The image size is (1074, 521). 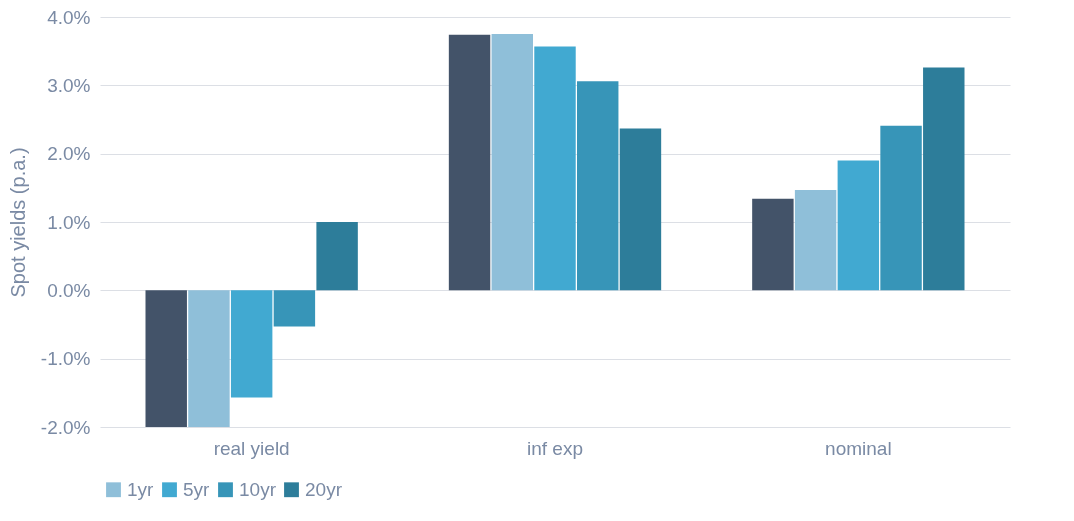 What do you see at coordinates (65, 427) in the screenshot?
I see `y-tick-label: -2.0%` at bounding box center [65, 427].